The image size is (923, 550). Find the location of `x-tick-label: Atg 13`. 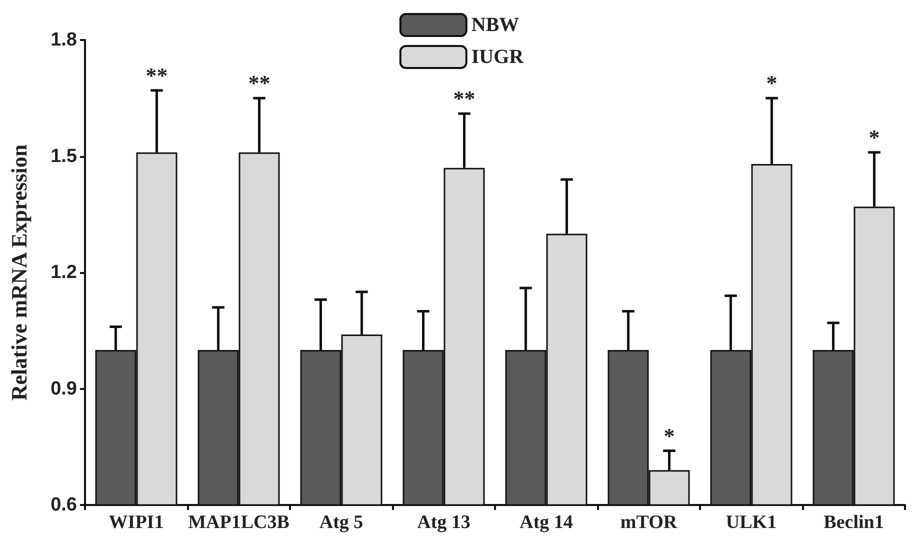

x-tick-label: Atg 13 is located at coordinates (443, 522).